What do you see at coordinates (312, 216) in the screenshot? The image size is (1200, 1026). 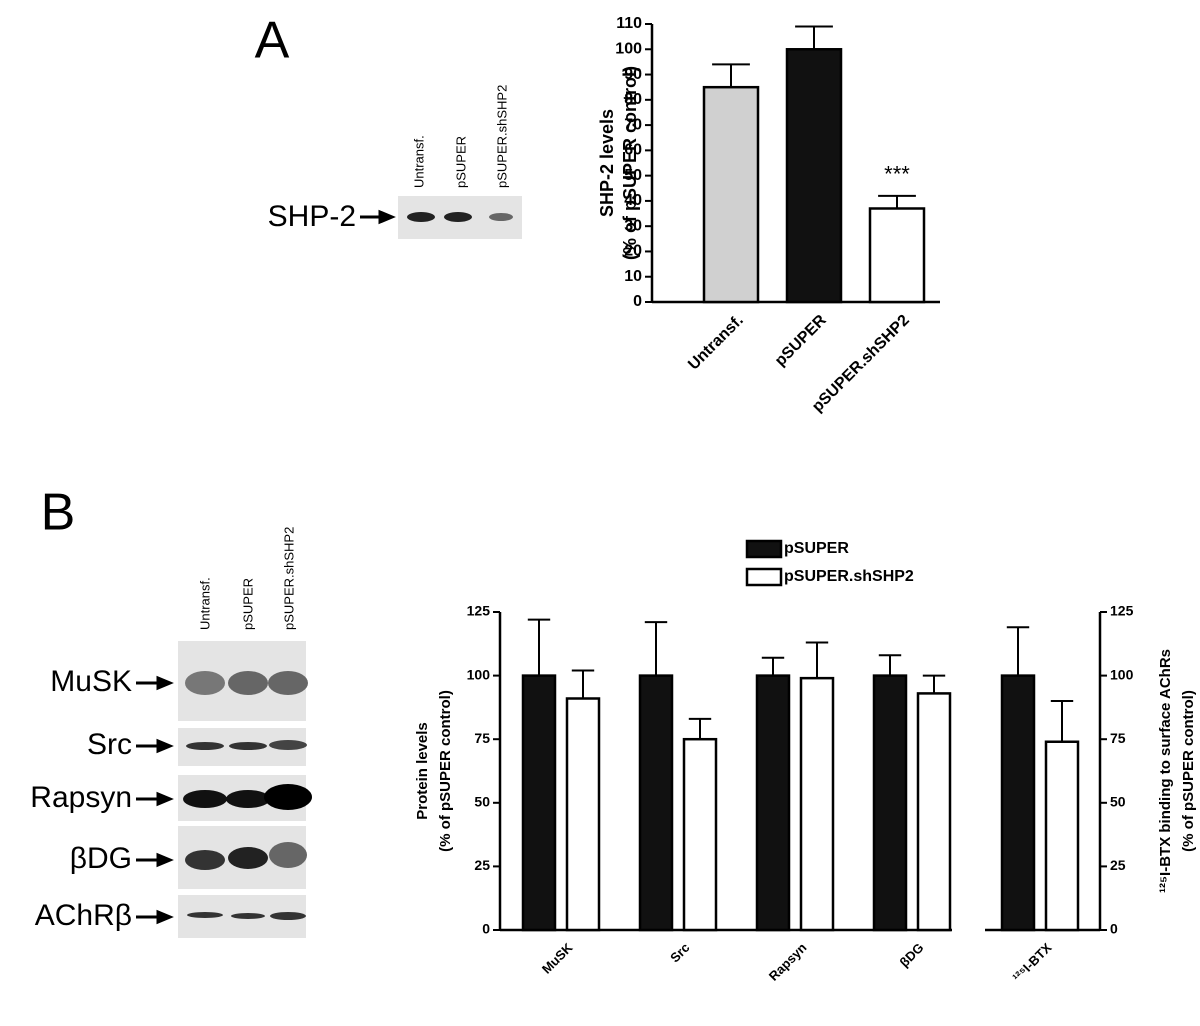 I see `band-label: SHP-2` at bounding box center [312, 216].